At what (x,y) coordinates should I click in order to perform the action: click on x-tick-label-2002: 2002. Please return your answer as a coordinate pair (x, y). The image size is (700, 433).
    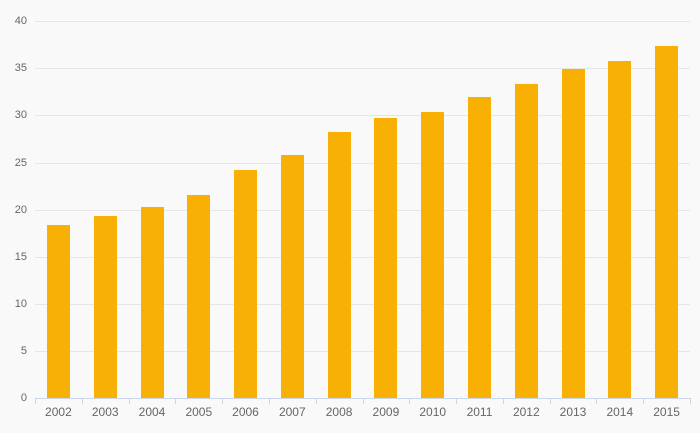
    Looking at the image, I should click on (58, 412).